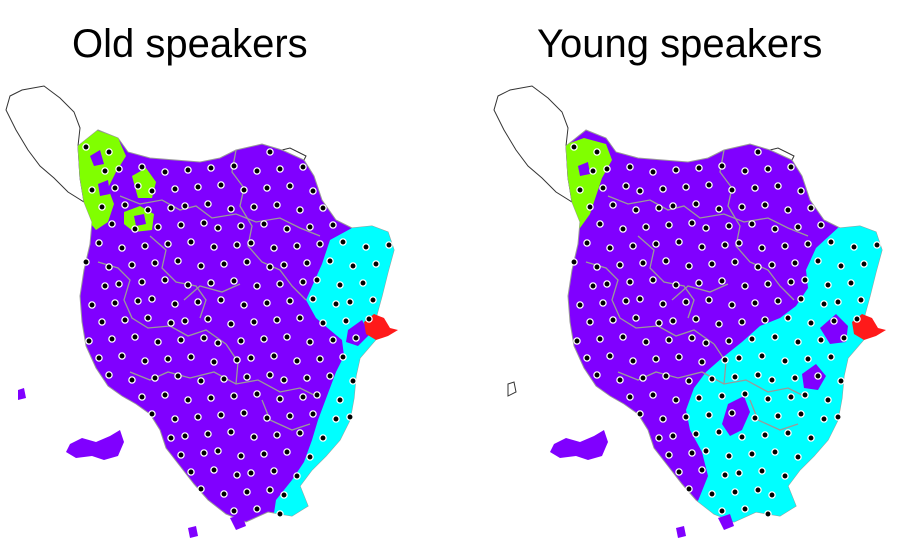 Image resolution: width=900 pixels, height=546 pixels. What do you see at coordinates (589, 183) in the screenshot?
I see `area-northwest` at bounding box center [589, 183].